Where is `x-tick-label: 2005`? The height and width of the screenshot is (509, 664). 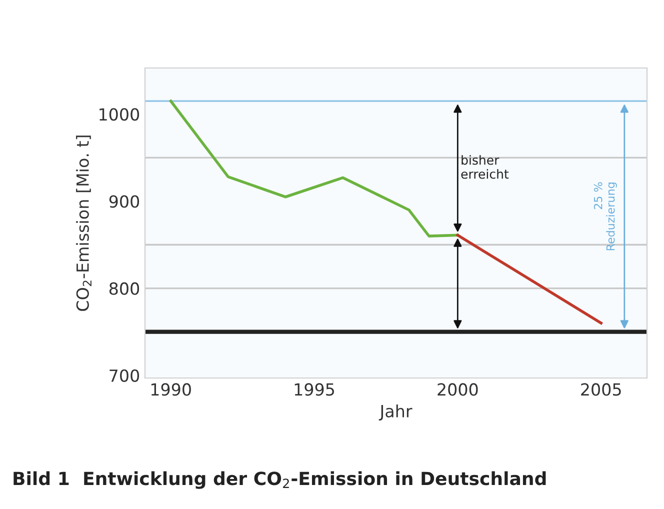
x-tick-label: 2005 is located at coordinates (601, 389).